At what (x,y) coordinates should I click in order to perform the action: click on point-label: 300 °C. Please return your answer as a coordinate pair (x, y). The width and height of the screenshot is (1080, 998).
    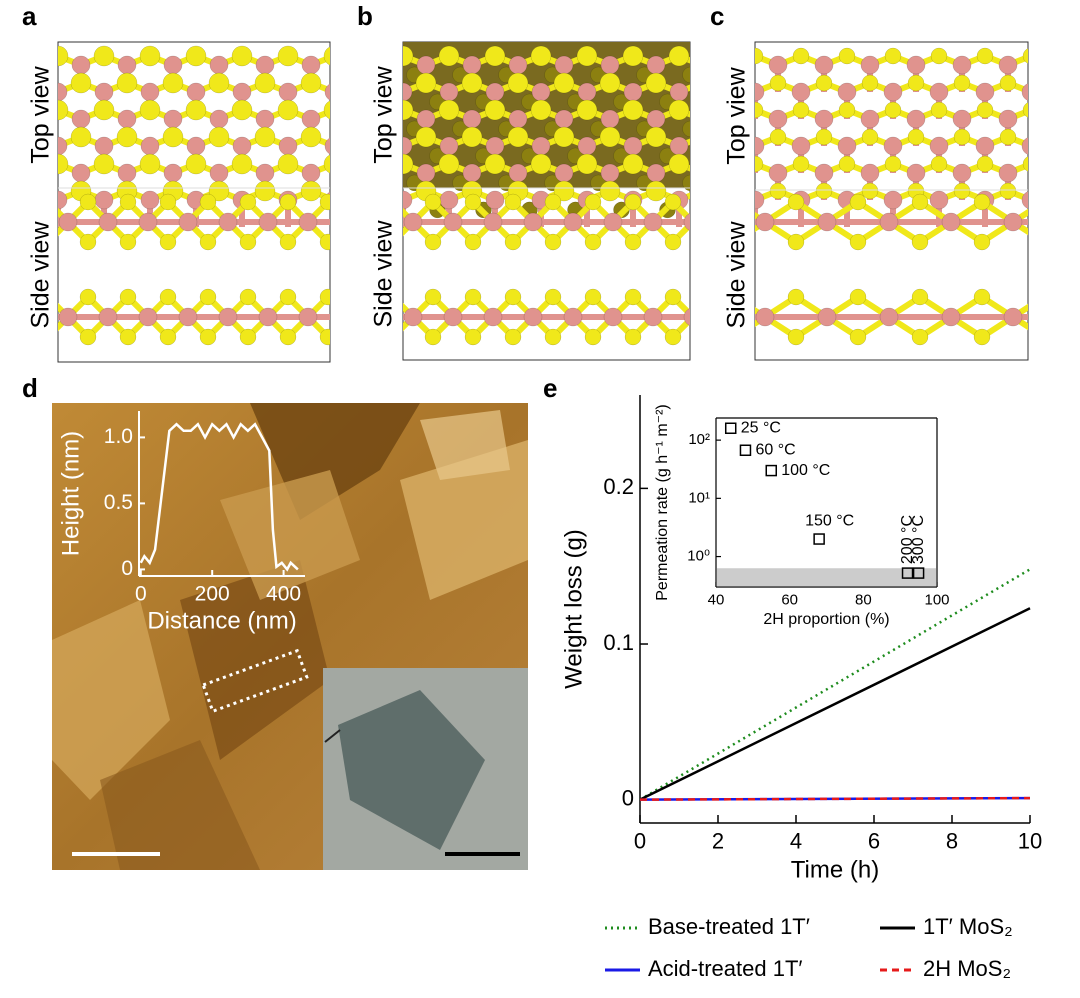
    Looking at the image, I should click on (918, 539).